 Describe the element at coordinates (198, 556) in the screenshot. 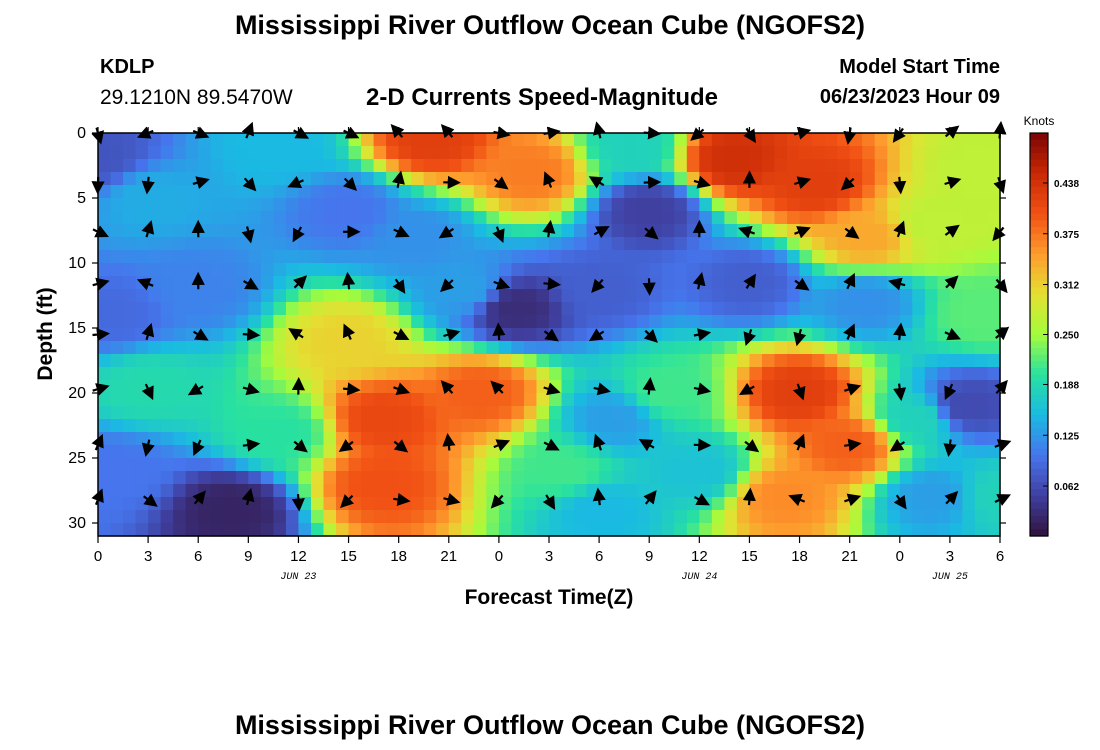

I see `x-tick-label: 6` at that location.